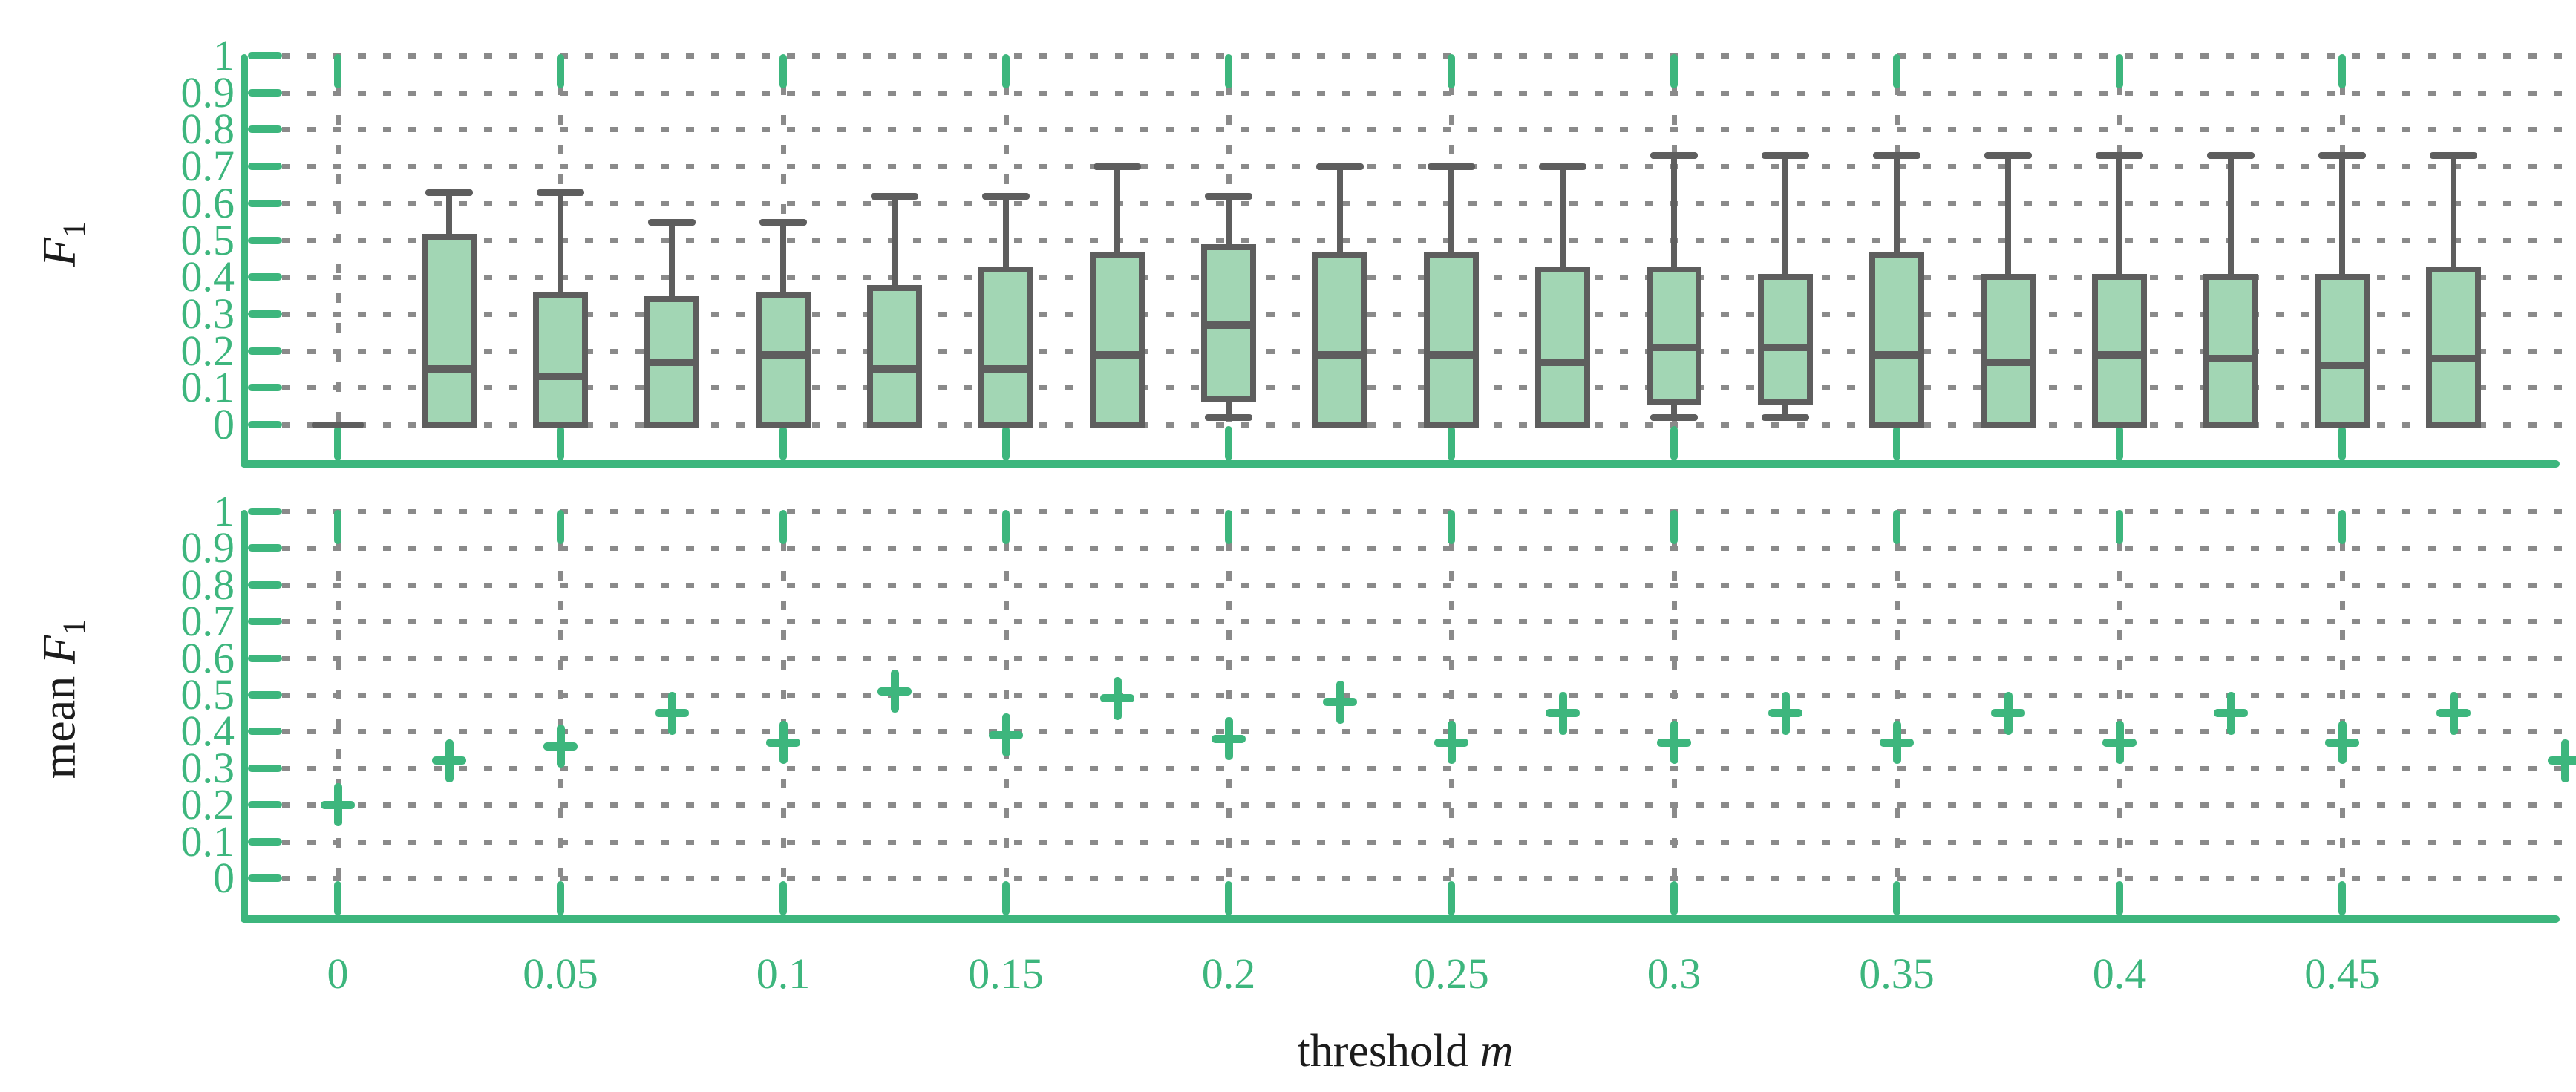 This screenshot has height=1092, width=2576. I want to click on x-tick-label: 0.3, so click(1674, 973).